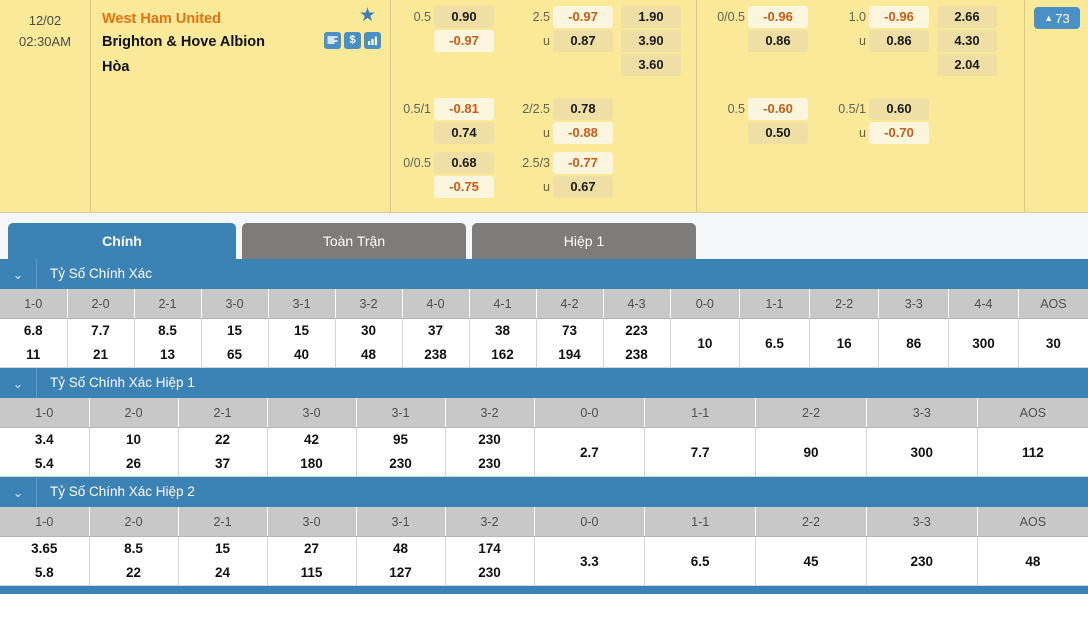 The height and width of the screenshot is (634, 1088). What do you see at coordinates (312, 452) in the screenshot?
I see `score-odds-cell: 42 180` at bounding box center [312, 452].